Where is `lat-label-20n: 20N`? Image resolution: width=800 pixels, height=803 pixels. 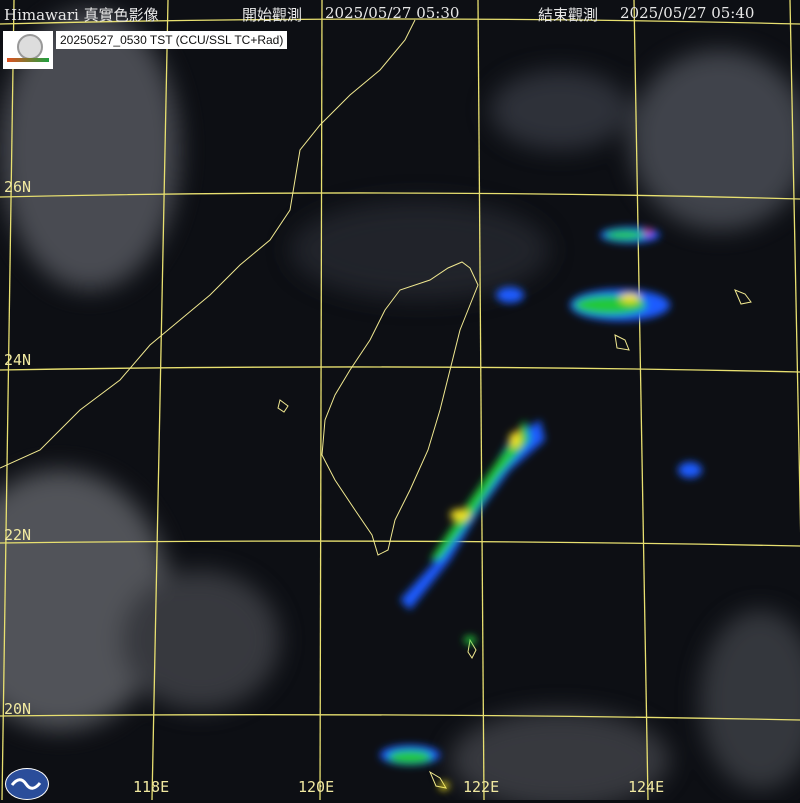 lat-label-20n: 20N is located at coordinates (18, 709).